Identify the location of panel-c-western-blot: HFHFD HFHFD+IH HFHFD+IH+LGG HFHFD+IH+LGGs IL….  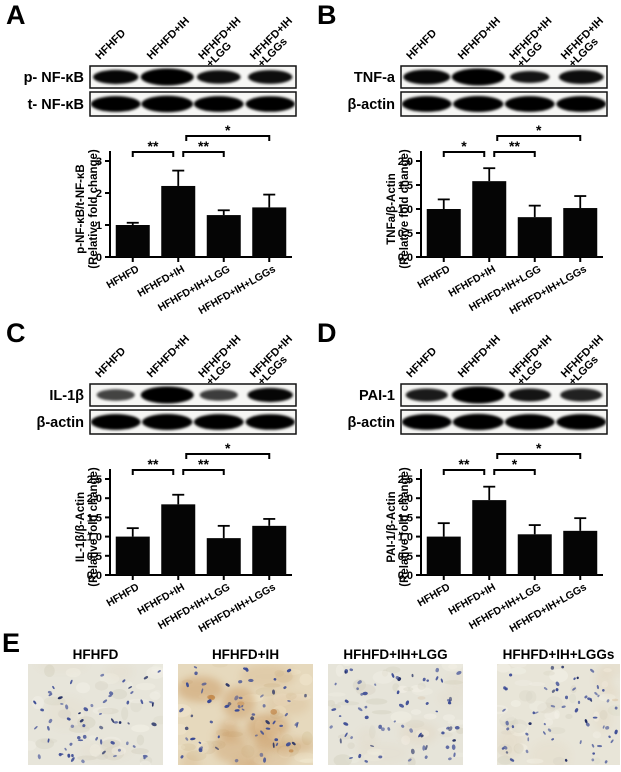
(169, 384).